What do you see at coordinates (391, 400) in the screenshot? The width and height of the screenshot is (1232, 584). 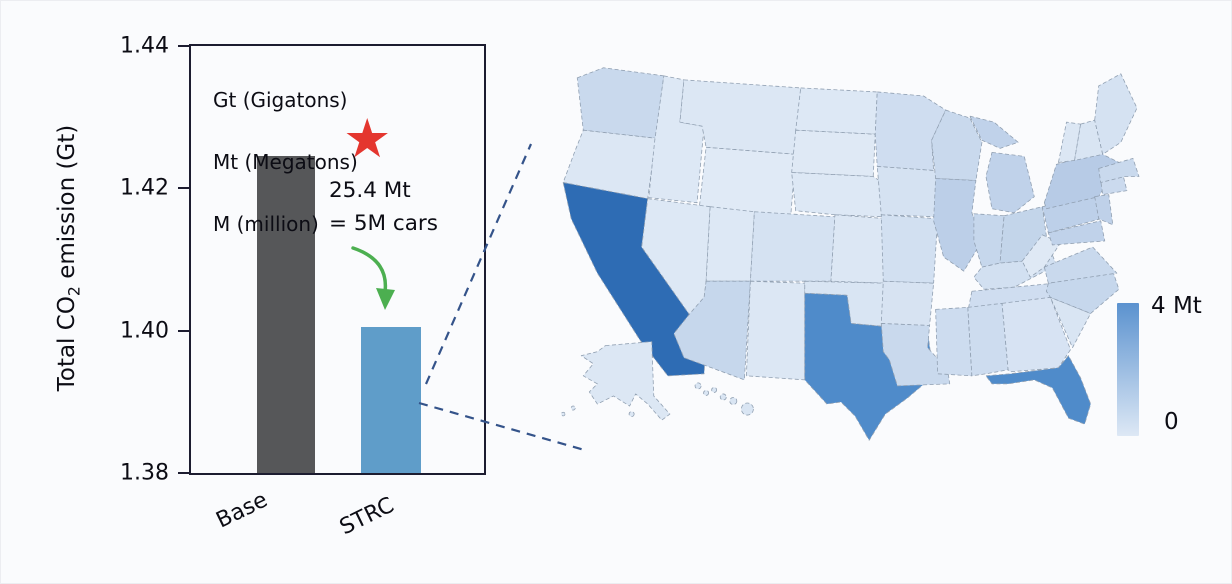 I see `bar-strc` at bounding box center [391, 400].